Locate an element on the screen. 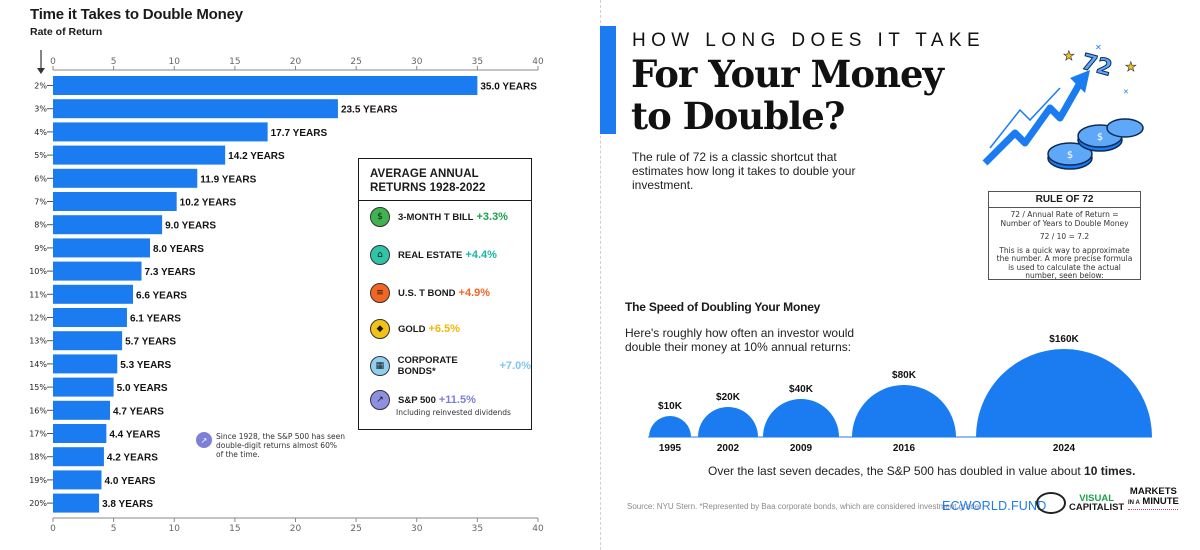 The height and width of the screenshot is (550, 1200). rule-formula-line1: 72 / Annual Rate of Return = is located at coordinates (1064, 214).